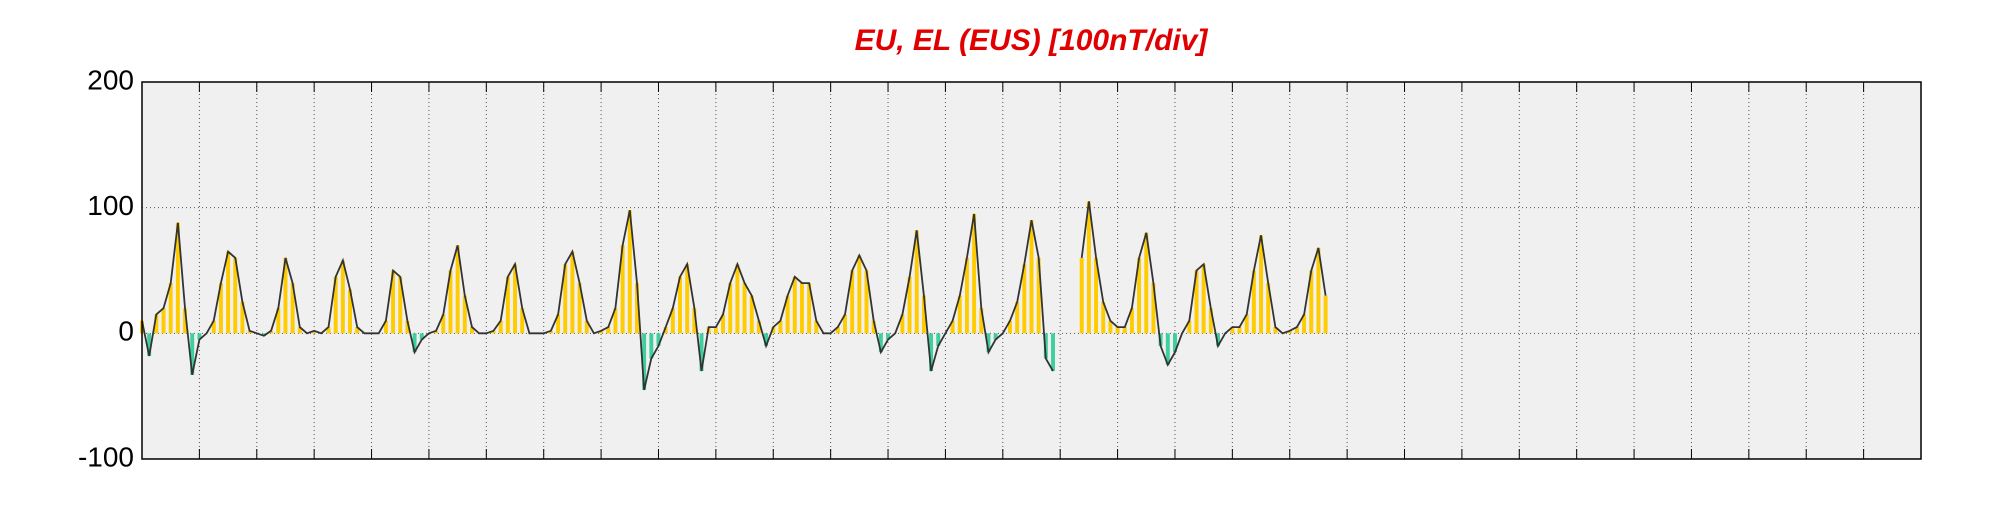 This screenshot has height=505, width=2001. What do you see at coordinates (110, 205) in the screenshot?
I see `y-tick-label: 100` at bounding box center [110, 205].